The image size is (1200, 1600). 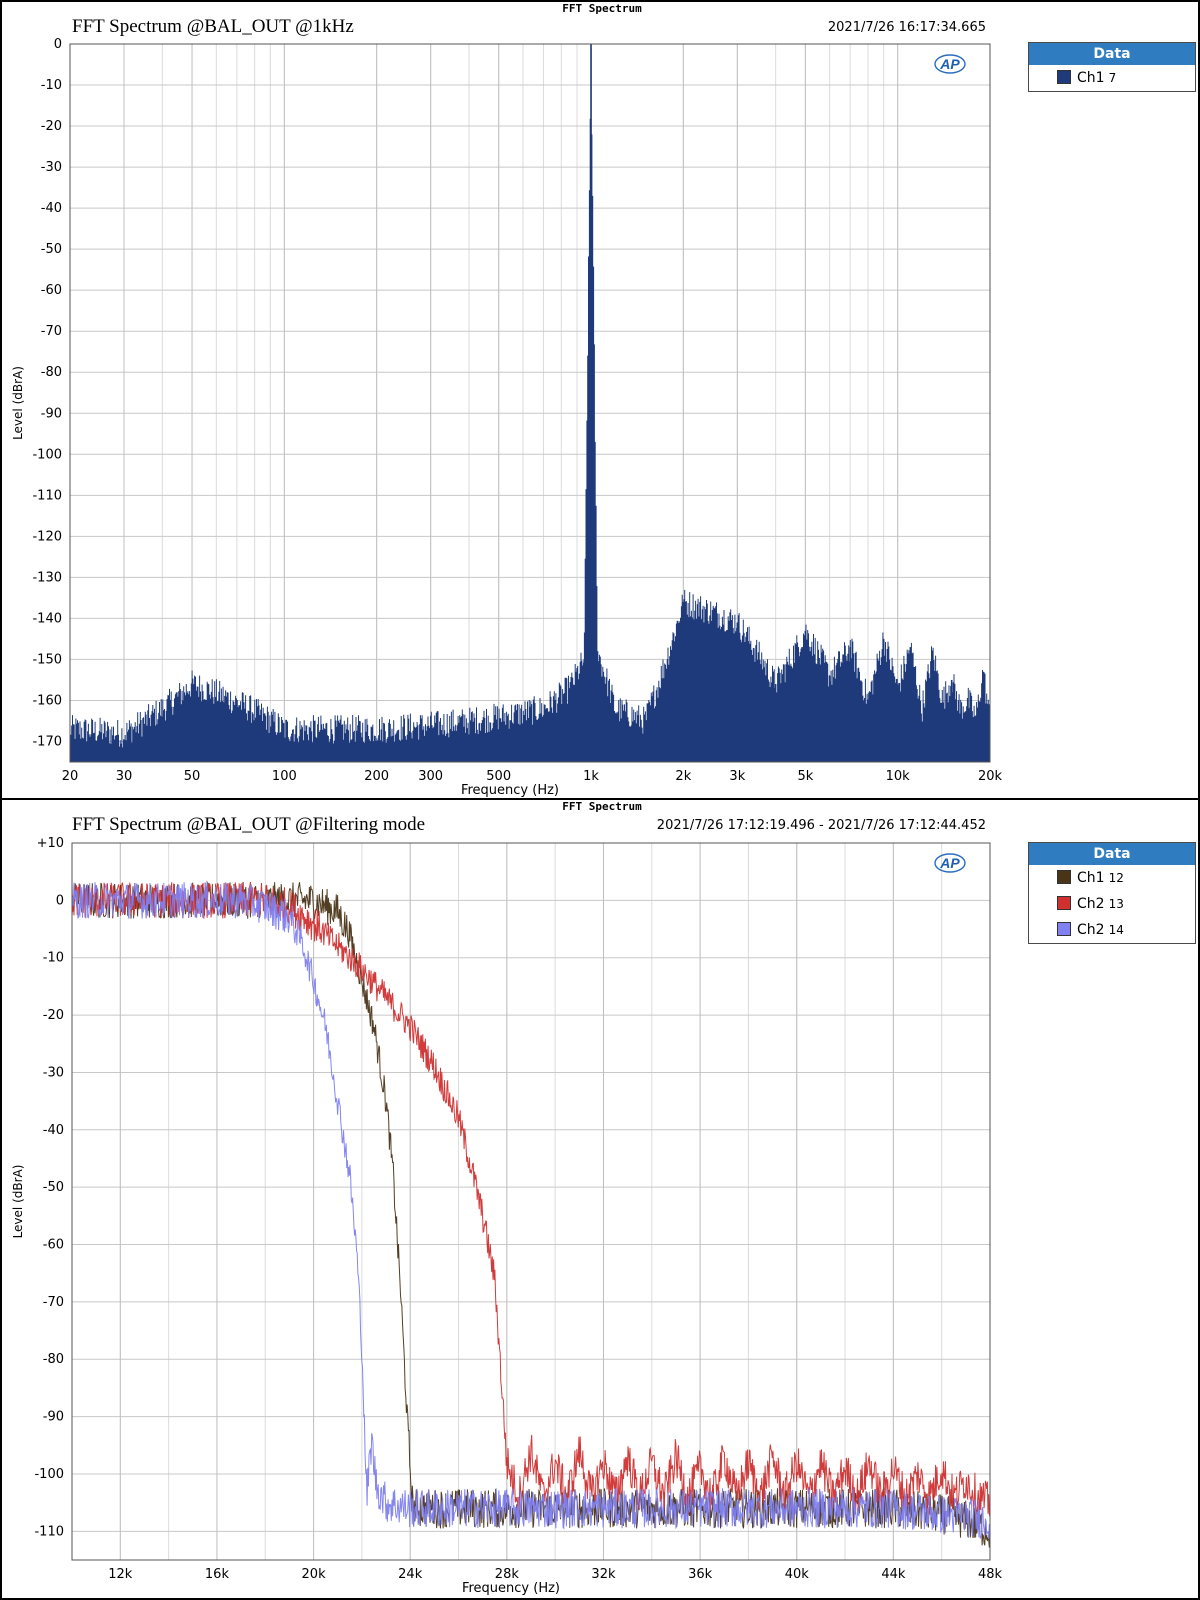 What do you see at coordinates (1116, 904) in the screenshot?
I see `legend-series-number: 13` at bounding box center [1116, 904].